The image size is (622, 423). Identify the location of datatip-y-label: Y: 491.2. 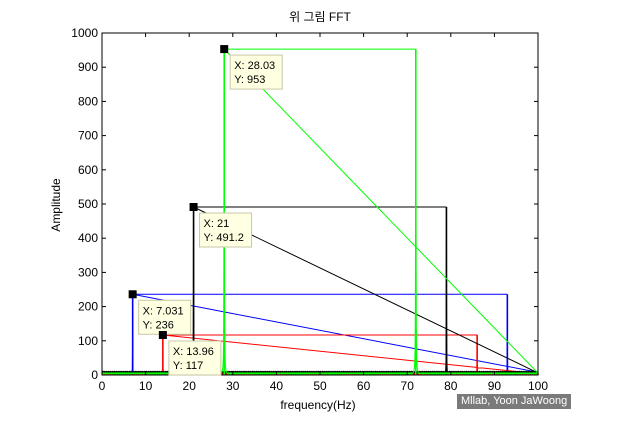
(224, 238).